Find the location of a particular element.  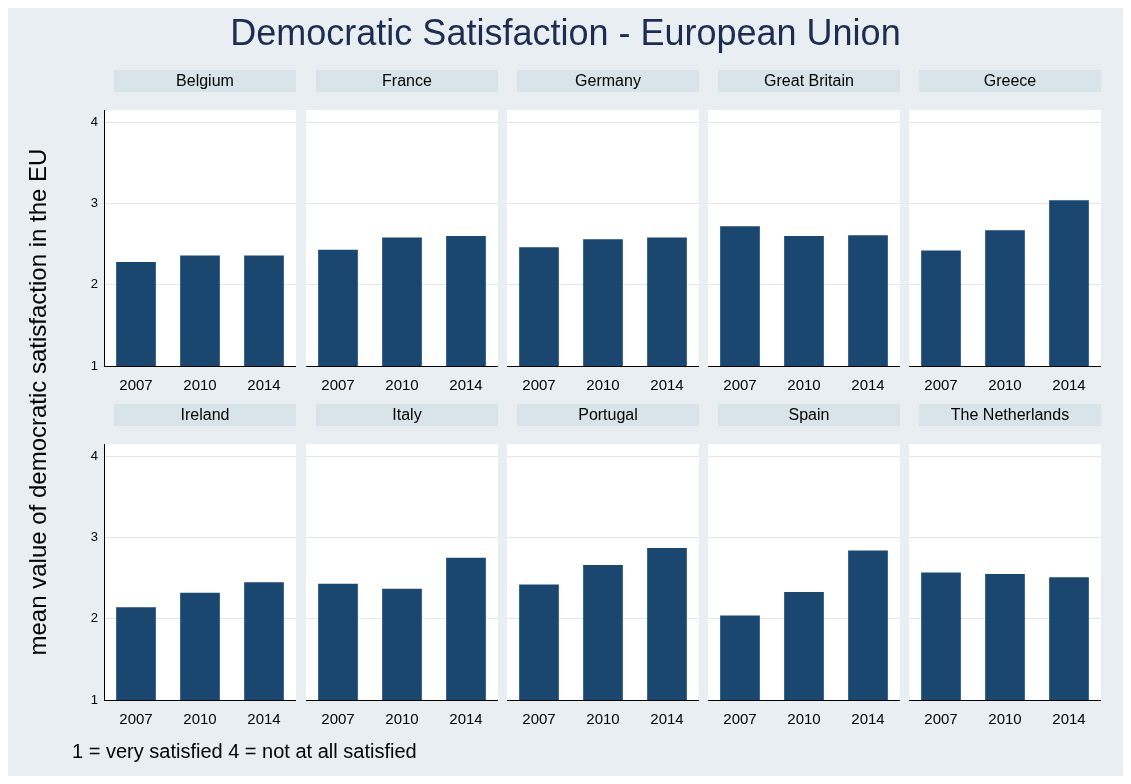

chart-title: Greece is located at coordinates (1010, 81).